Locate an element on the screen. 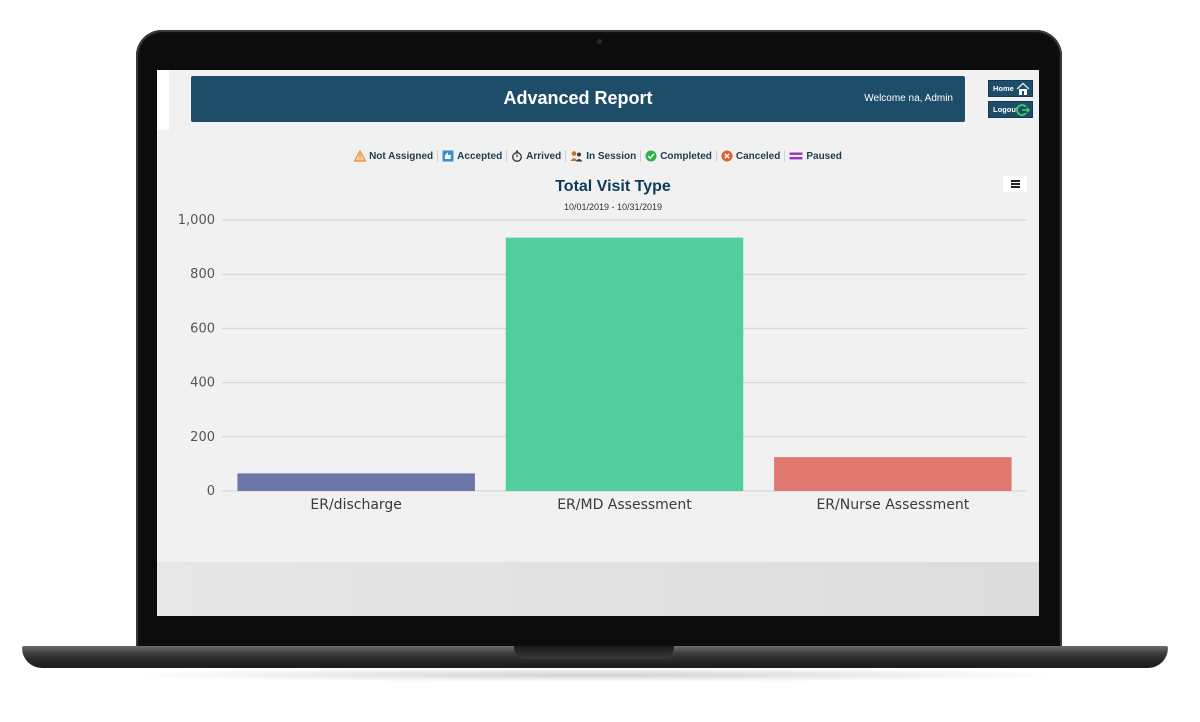 The width and height of the screenshot is (1200, 722). legend-completed: Completed is located at coordinates (678, 156).